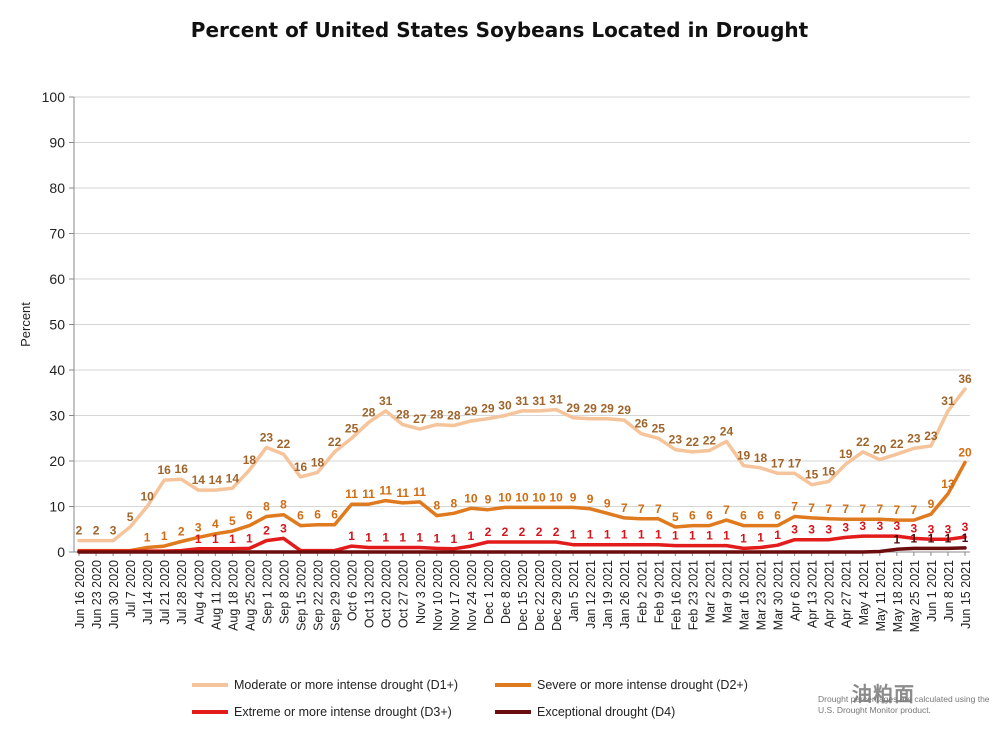  What do you see at coordinates (642, 591) in the screenshot?
I see `x-tick-label: Feb 2 2021` at bounding box center [642, 591].